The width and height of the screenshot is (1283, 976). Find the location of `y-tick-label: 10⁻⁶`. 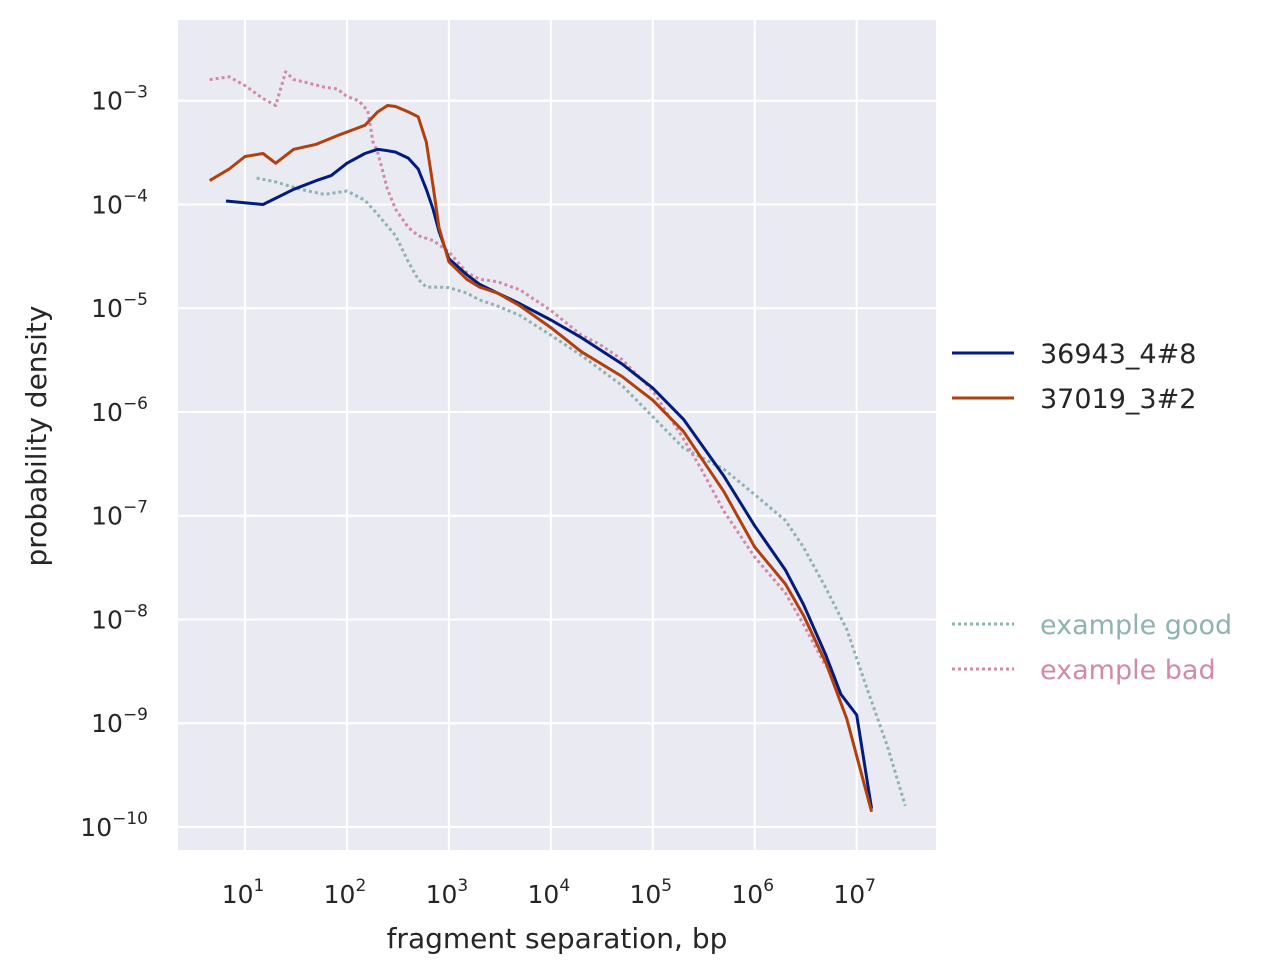

y-tick-label: 10⁻⁶ is located at coordinates (119, 410).